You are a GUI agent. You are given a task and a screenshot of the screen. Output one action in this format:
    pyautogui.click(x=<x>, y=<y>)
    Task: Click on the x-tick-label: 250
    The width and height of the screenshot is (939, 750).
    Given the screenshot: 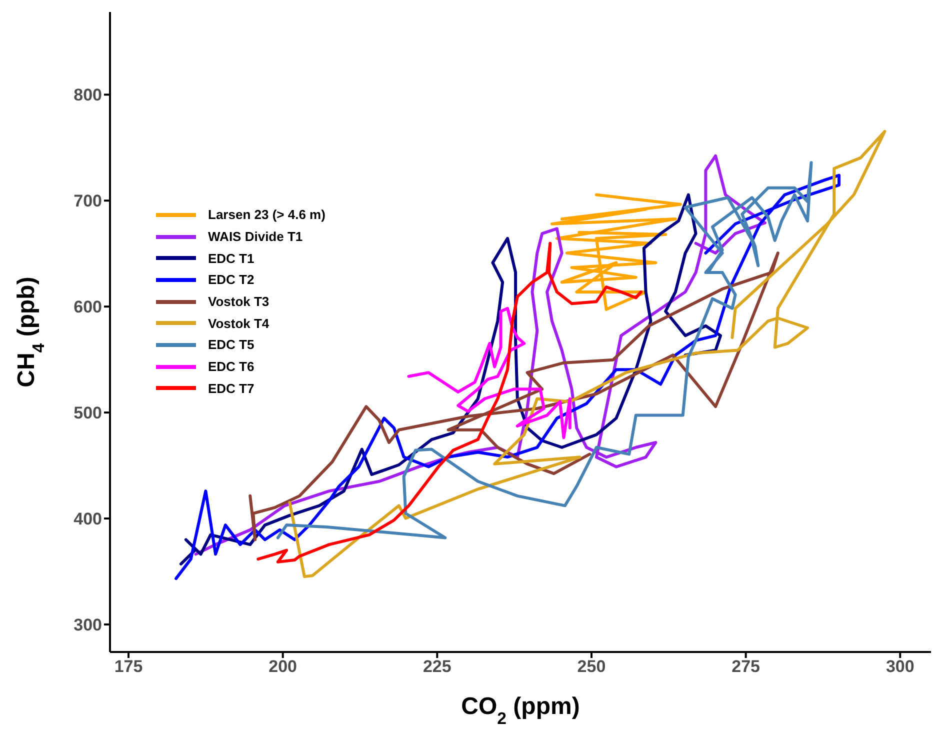 What is the action you would take?
    pyautogui.click(x=591, y=666)
    